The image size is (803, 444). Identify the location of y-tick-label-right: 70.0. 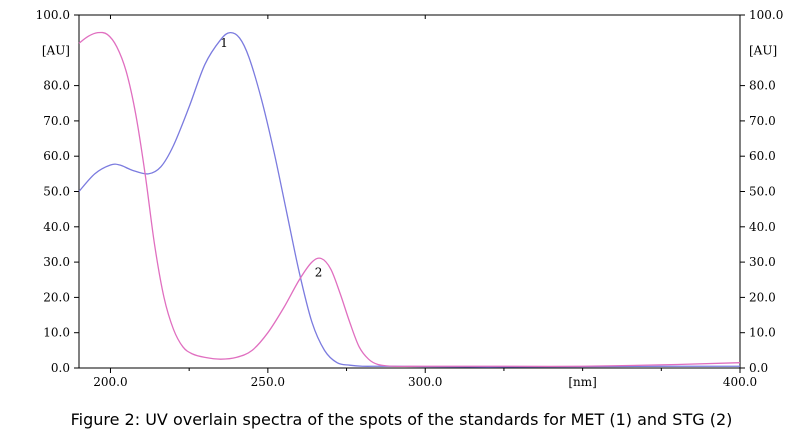
(762, 121).